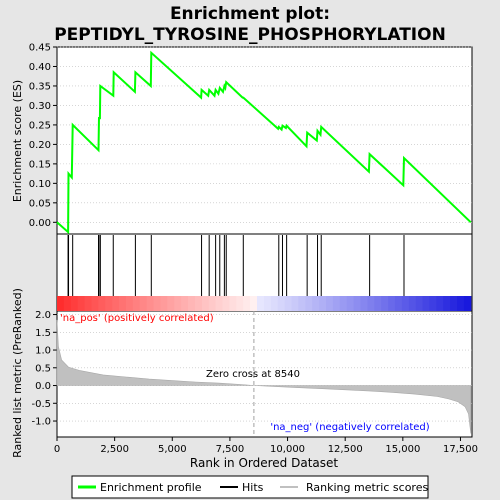 This screenshot has width=500, height=500. What do you see at coordinates (40, 164) in the screenshot?
I see `es-y-tick-label: 0.15` at bounding box center [40, 164].